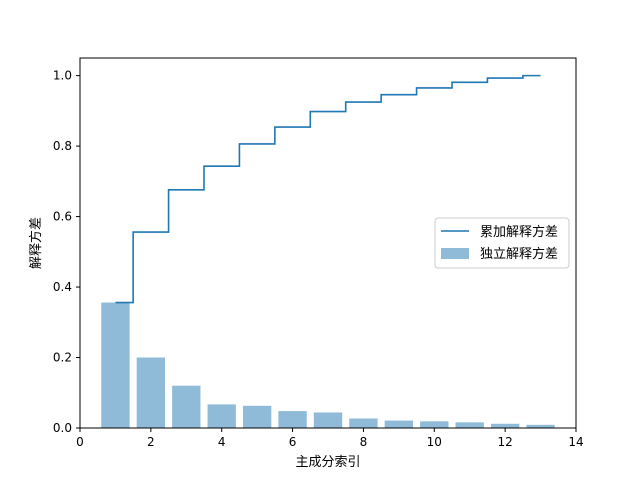 This screenshot has height=485, width=640. I want to click on y-tick-label-0.0: 0.0, so click(62, 428).